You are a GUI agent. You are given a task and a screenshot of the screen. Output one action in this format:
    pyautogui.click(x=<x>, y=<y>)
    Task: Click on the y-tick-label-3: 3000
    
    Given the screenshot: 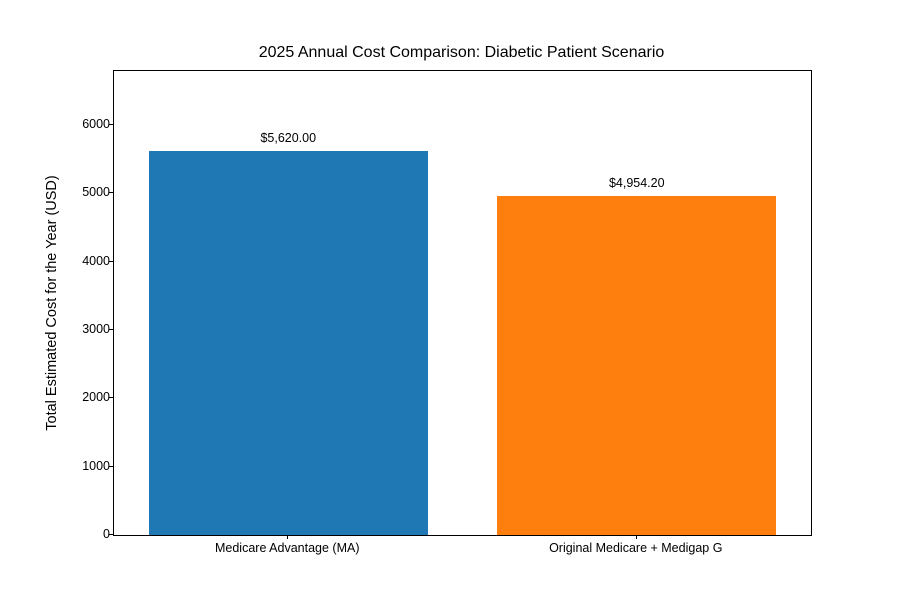 What is the action you would take?
    pyautogui.click(x=96, y=328)
    